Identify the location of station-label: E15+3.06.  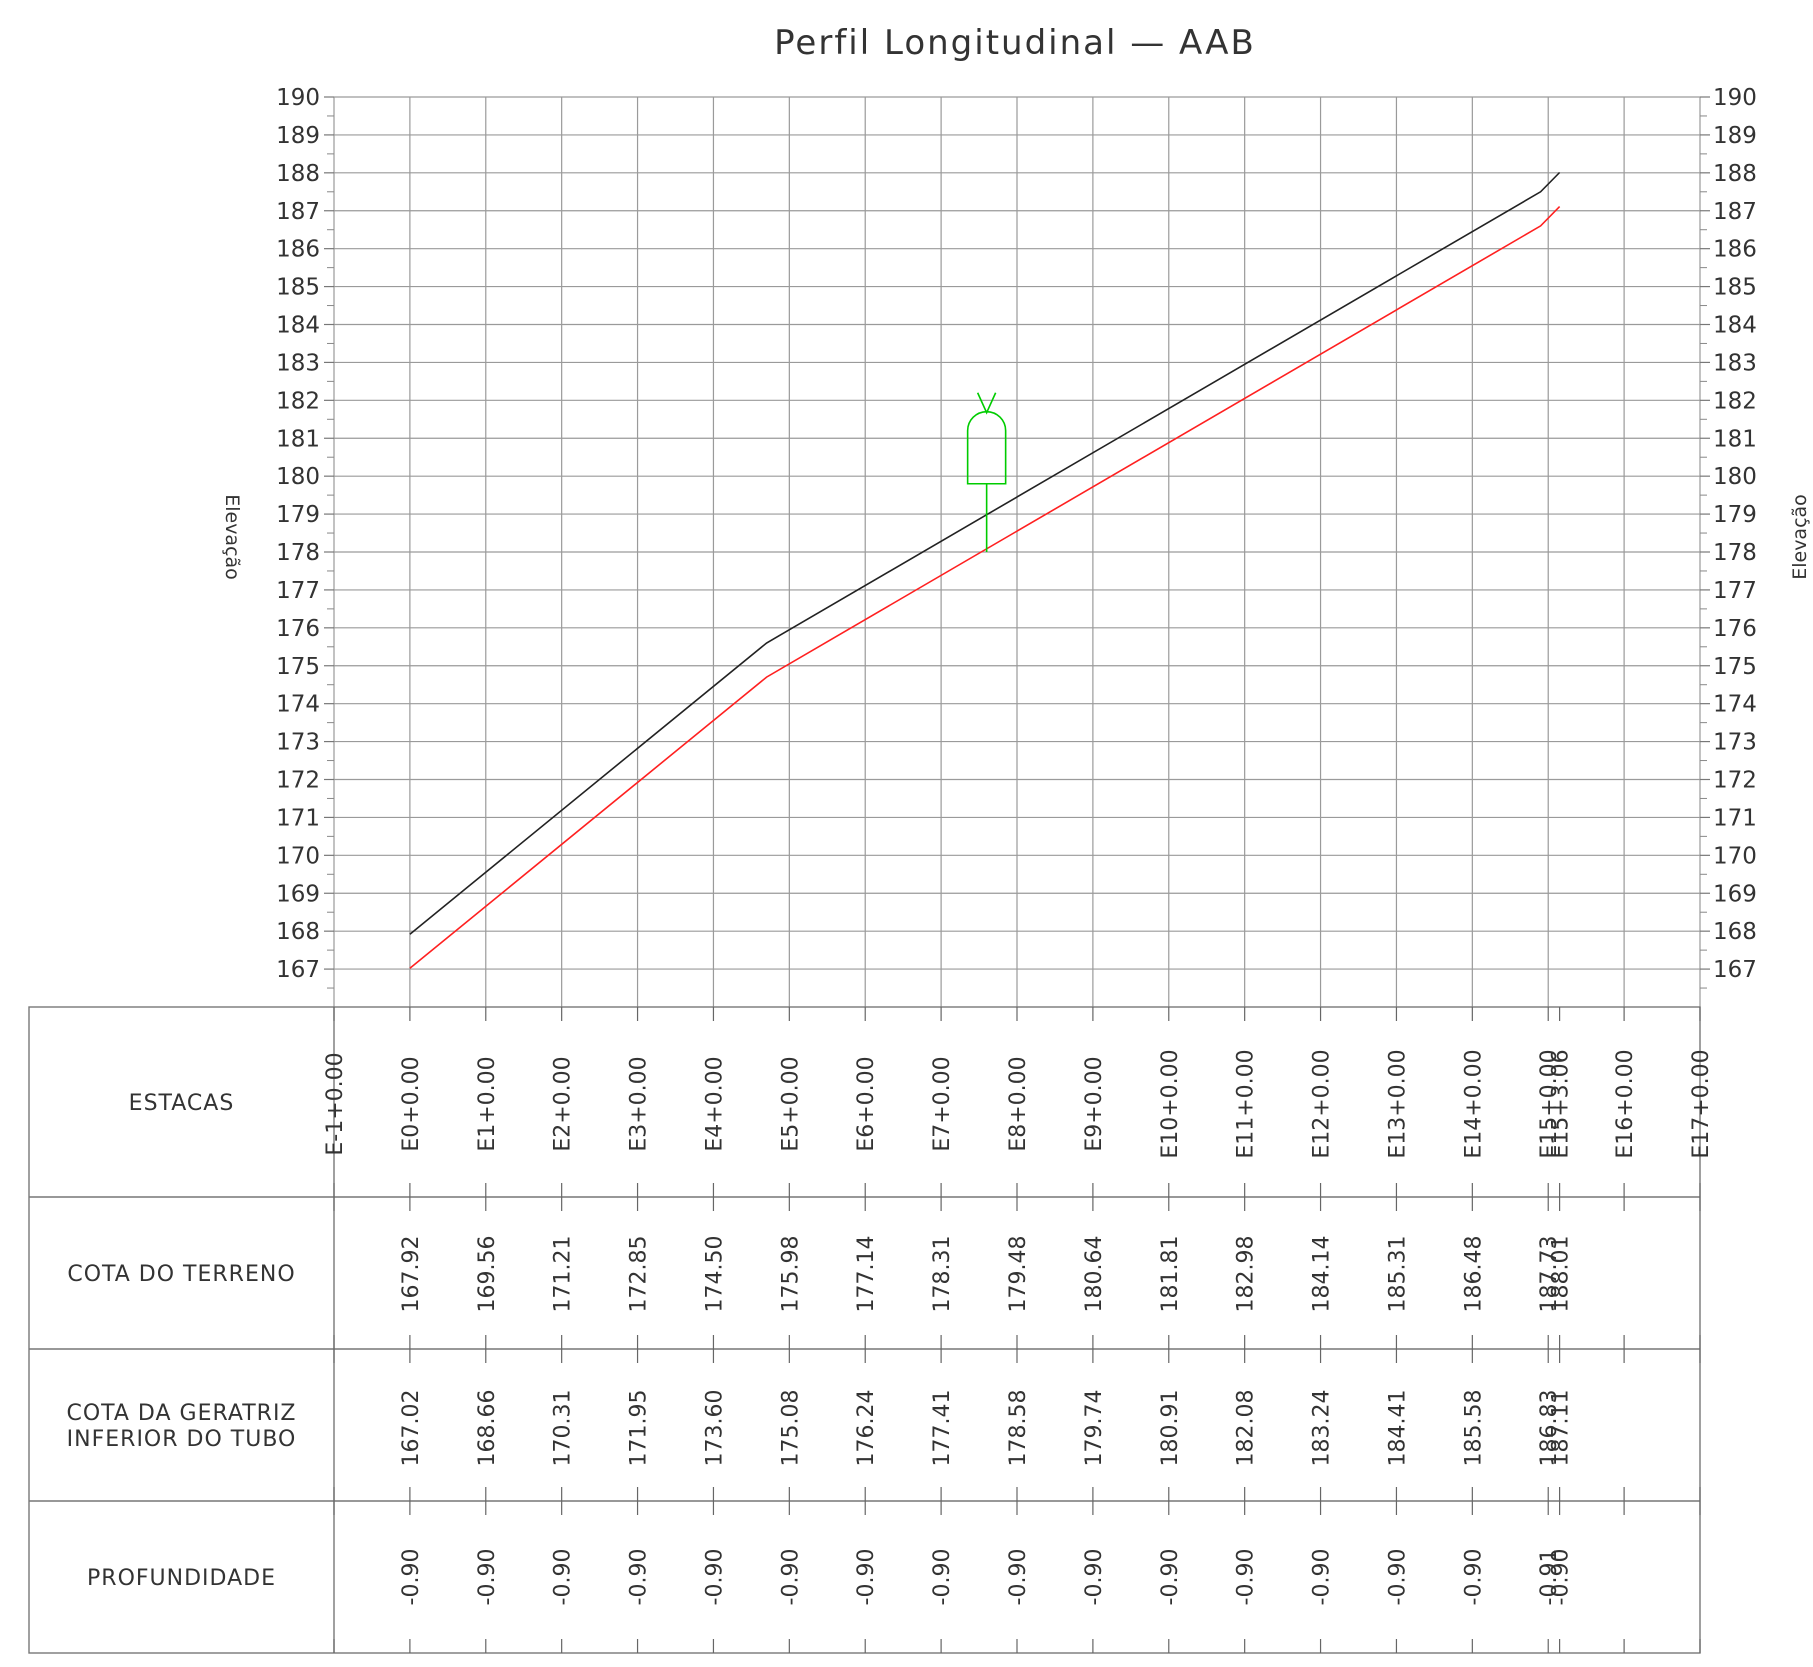
(1561, 1103).